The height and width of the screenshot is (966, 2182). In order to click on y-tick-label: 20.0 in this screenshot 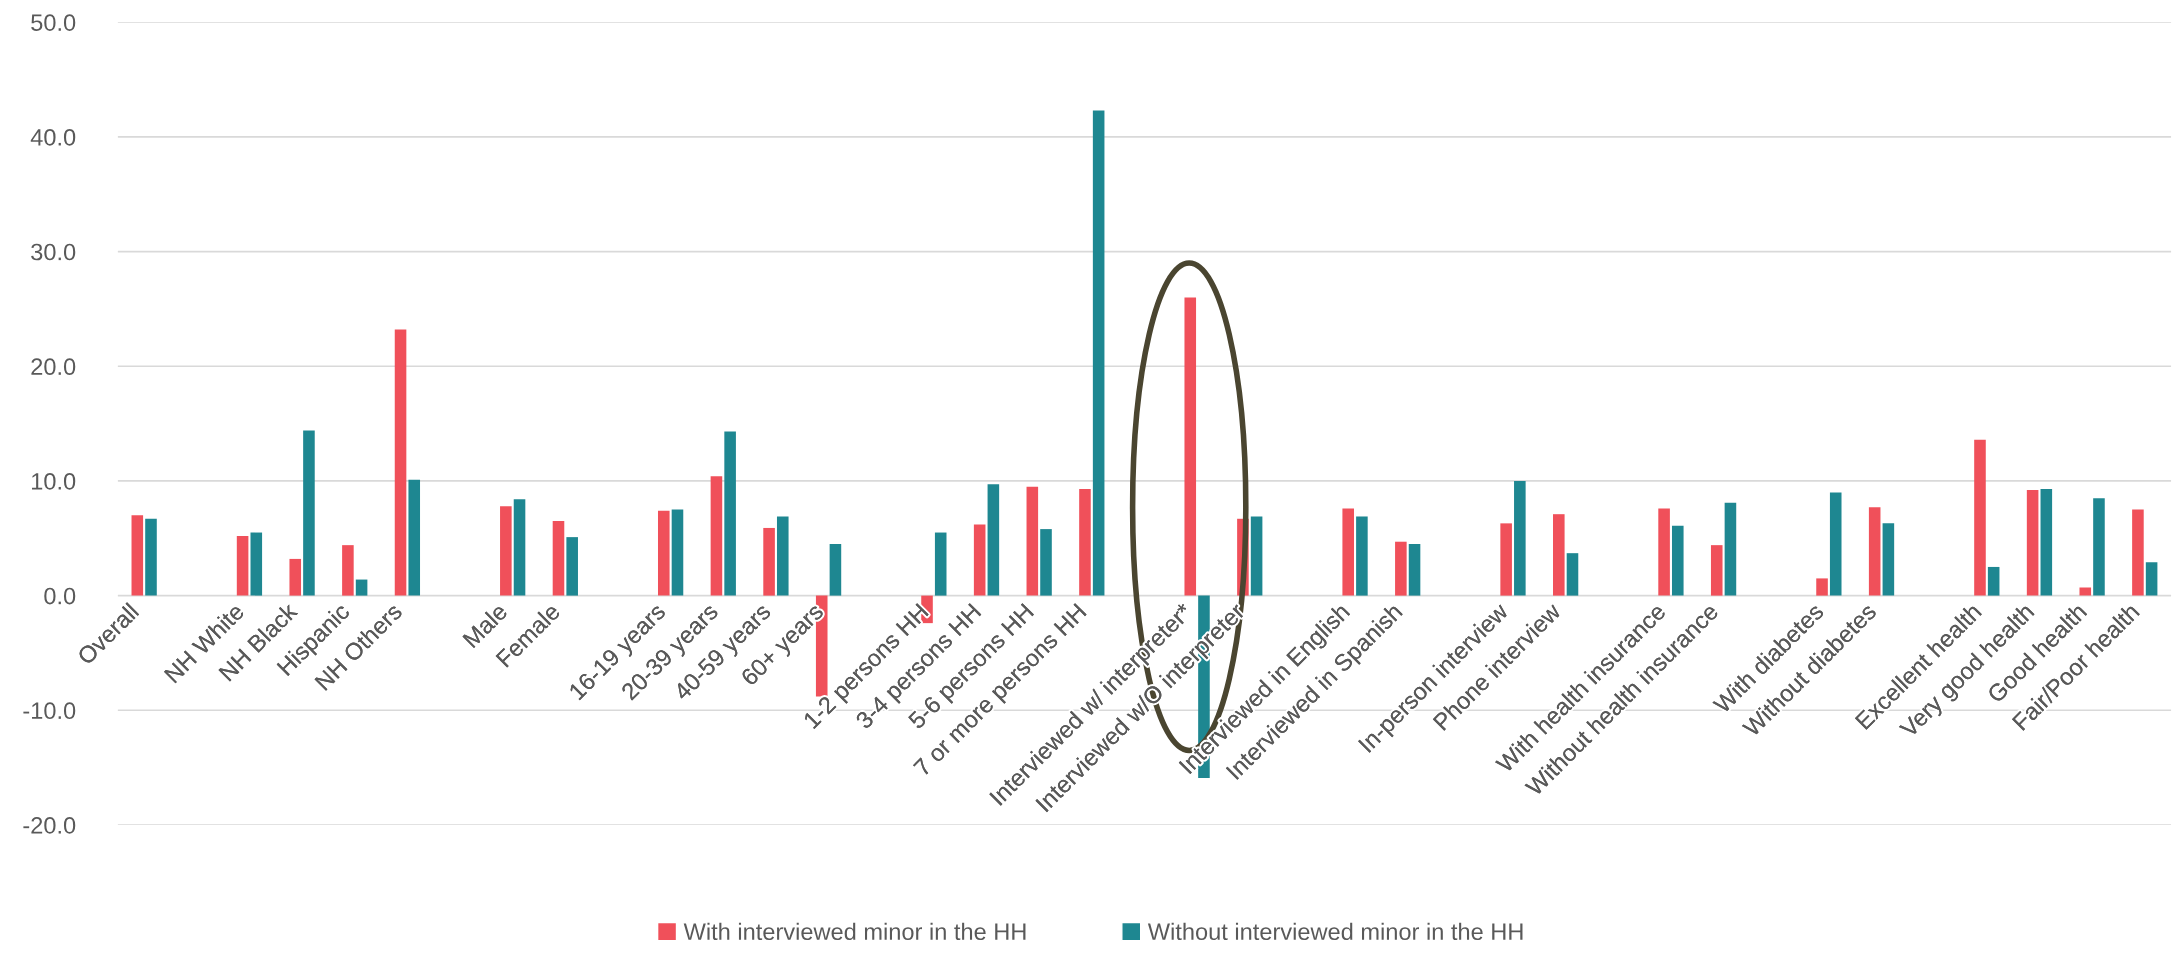, I will do `click(53, 367)`.